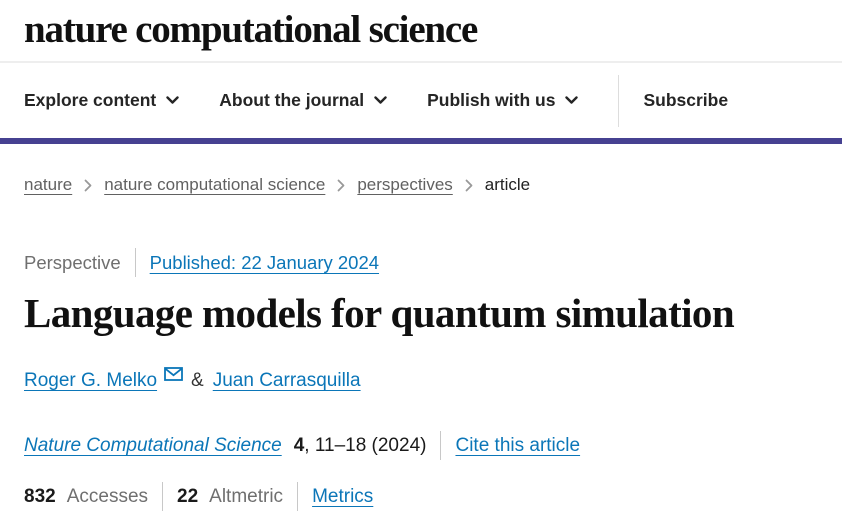 The image size is (842, 514). What do you see at coordinates (292, 100) in the screenshot?
I see `nav-item-label: About the journal` at bounding box center [292, 100].